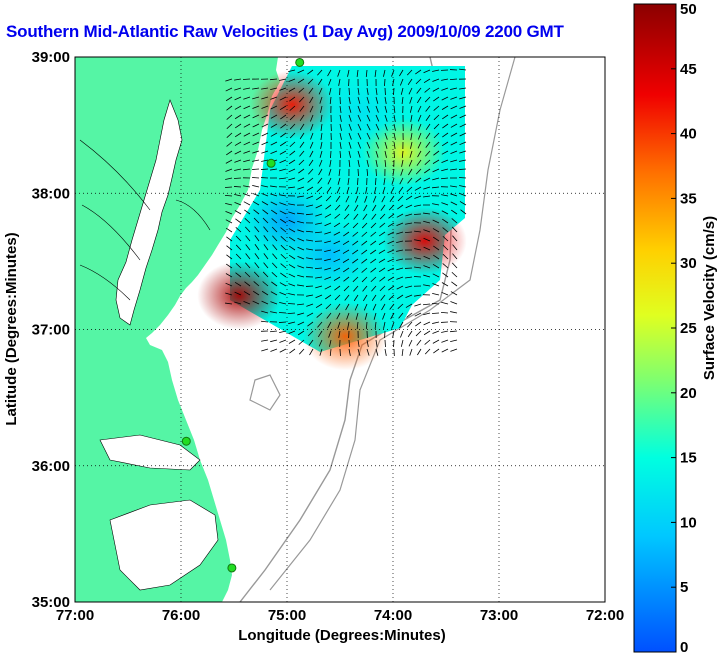  What do you see at coordinates (149, 212) in the screenshot?
I see `chesapeake-bay` at bounding box center [149, 212].